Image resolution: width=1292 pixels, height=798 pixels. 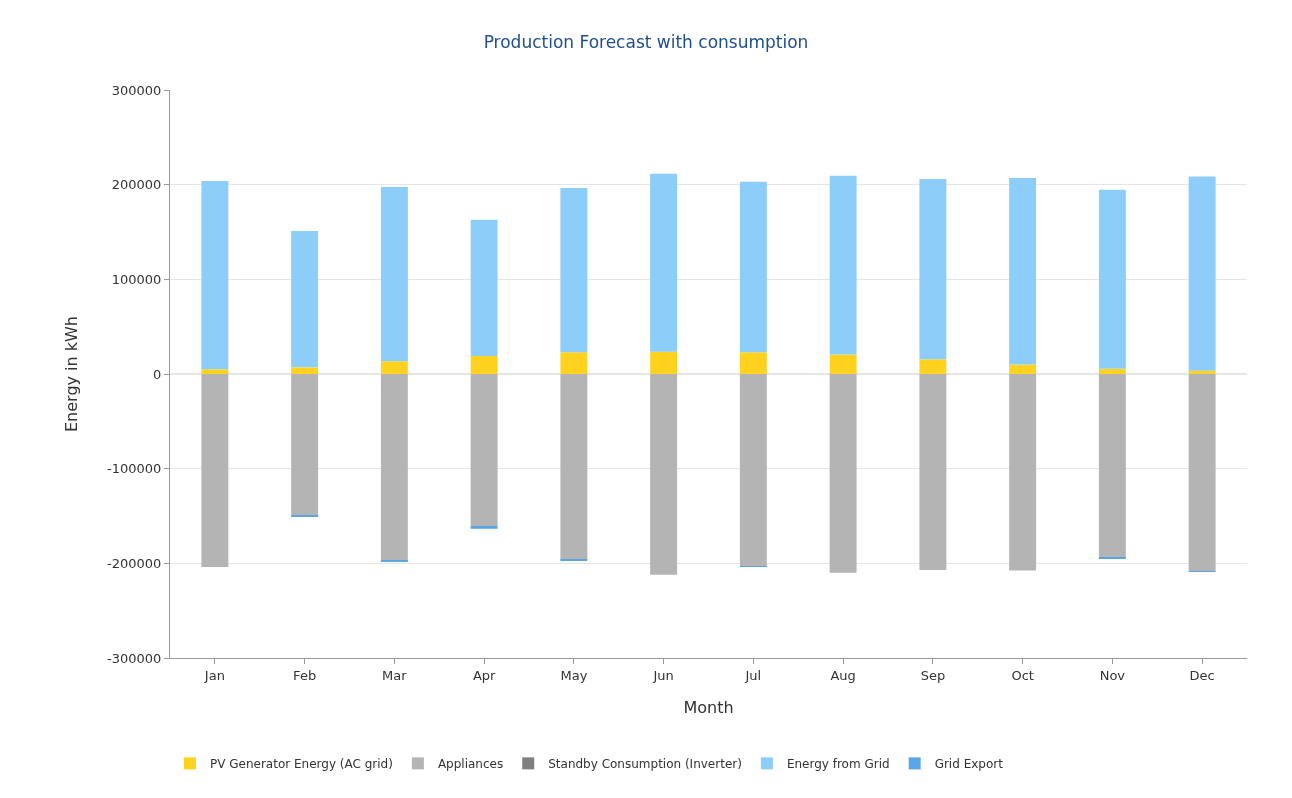 I want to click on y-tick-label: 100000, so click(x=136, y=279).